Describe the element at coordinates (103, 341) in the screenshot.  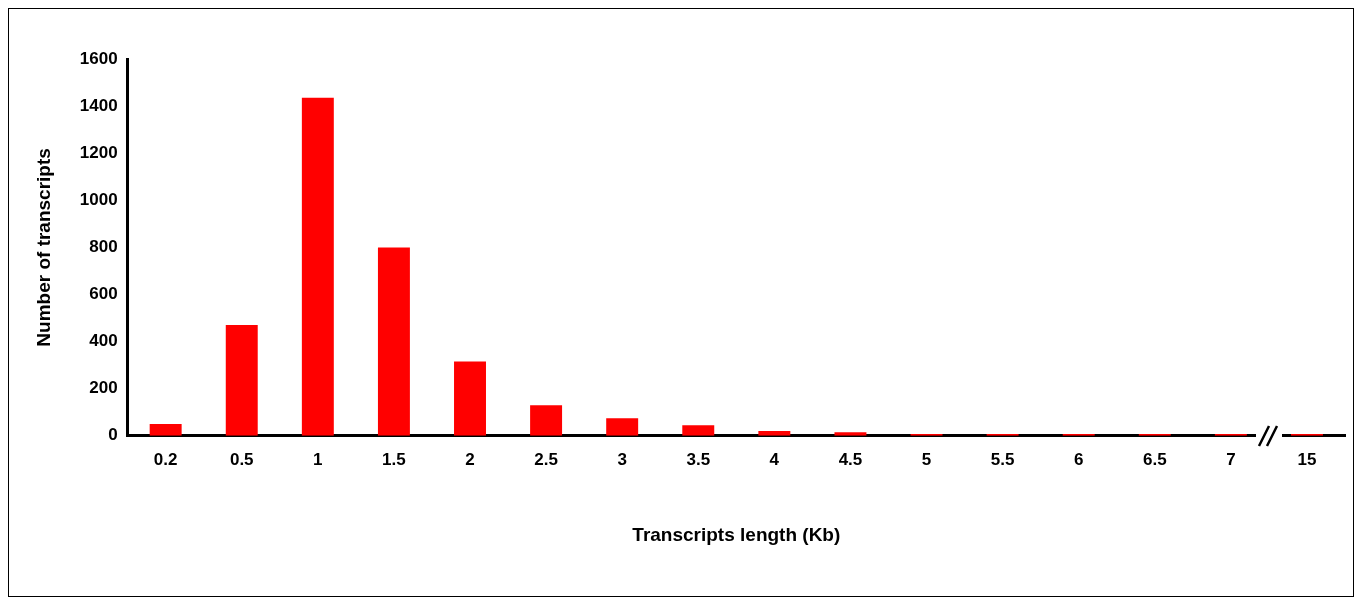
I see `y-tick-label: 400` at that location.